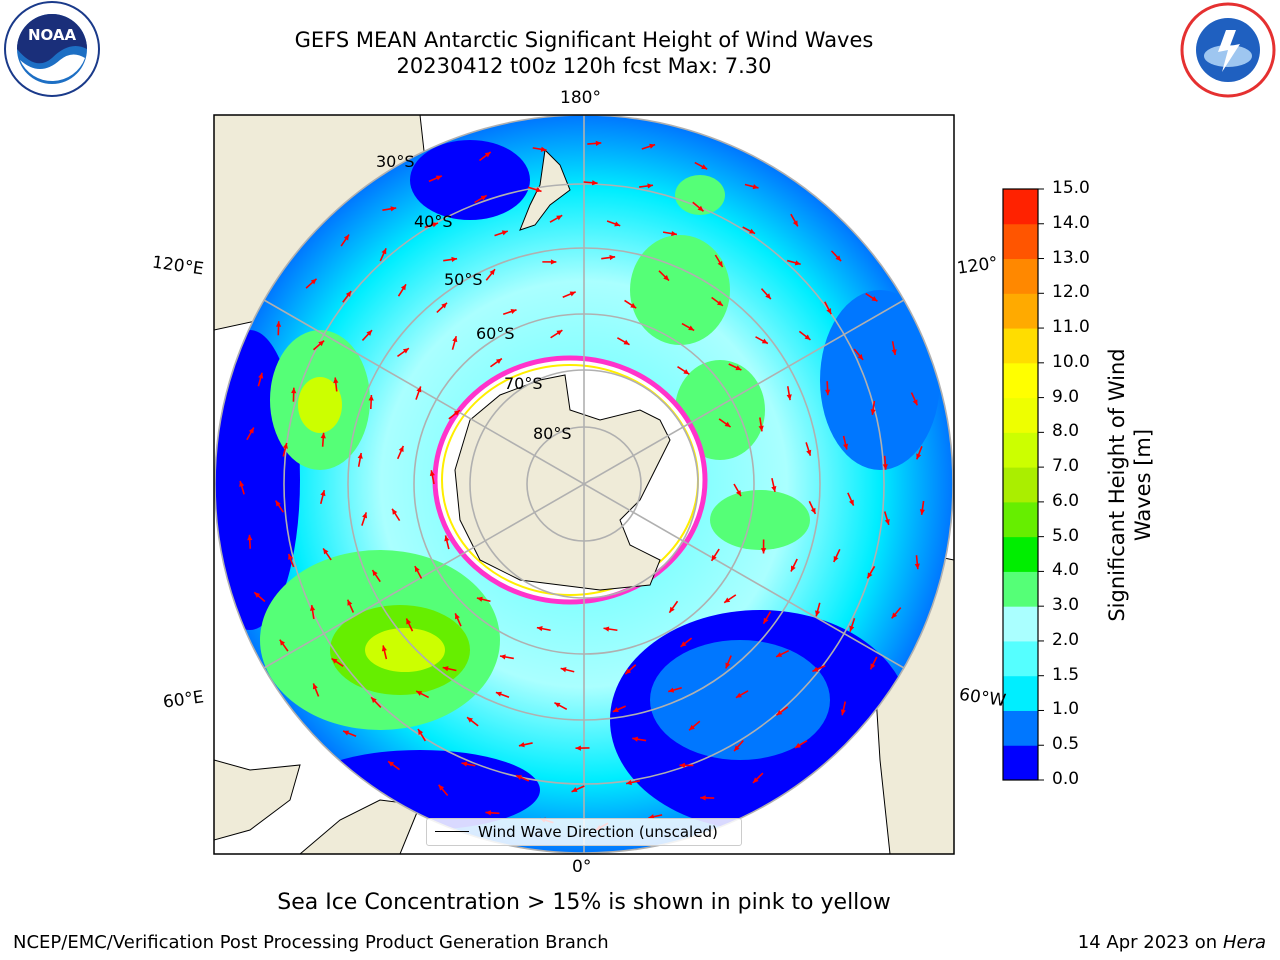 Image resolution: width=1280 pixels, height=960 pixels. What do you see at coordinates (452, 831) in the screenshot?
I see `legend-line-swatch` at bounding box center [452, 831].